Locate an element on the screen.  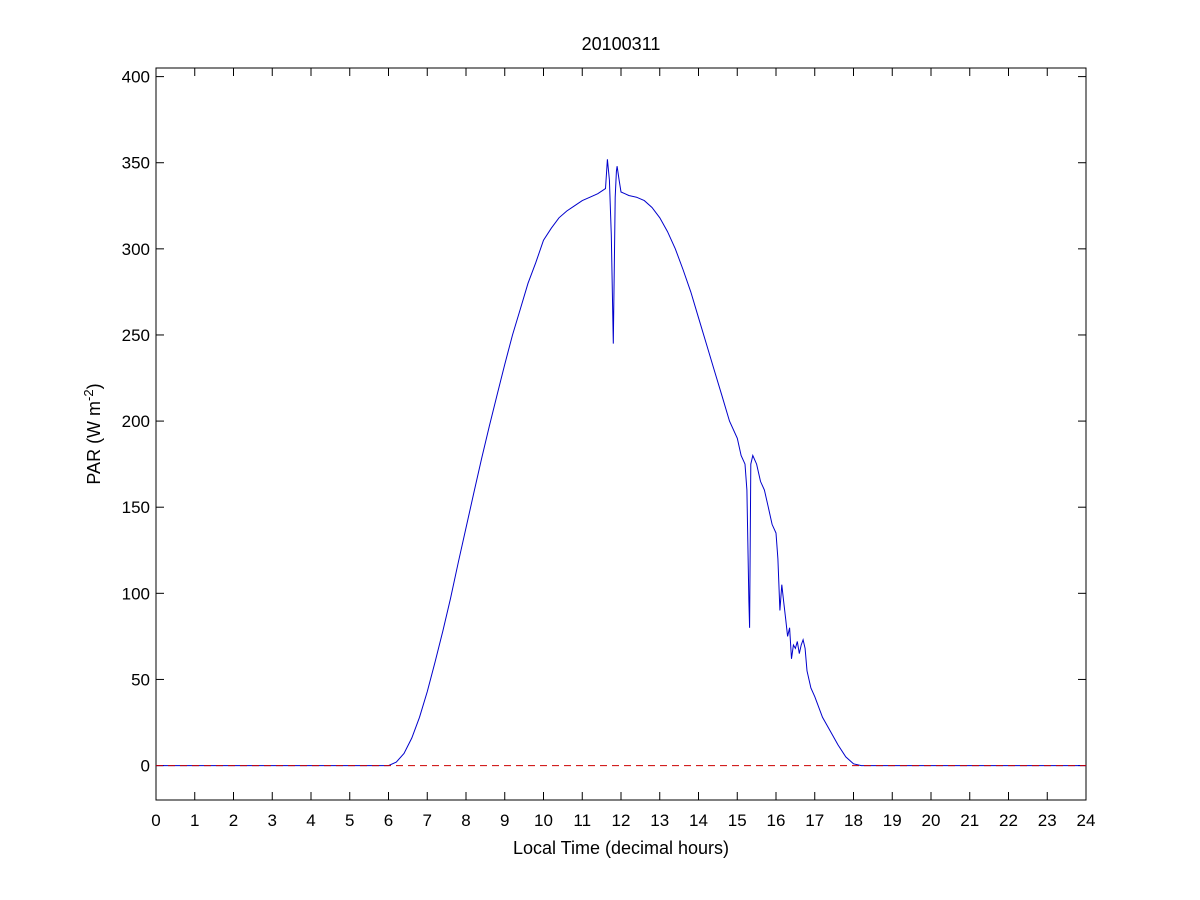
x-tick-label: 20 is located at coordinates (931, 820).